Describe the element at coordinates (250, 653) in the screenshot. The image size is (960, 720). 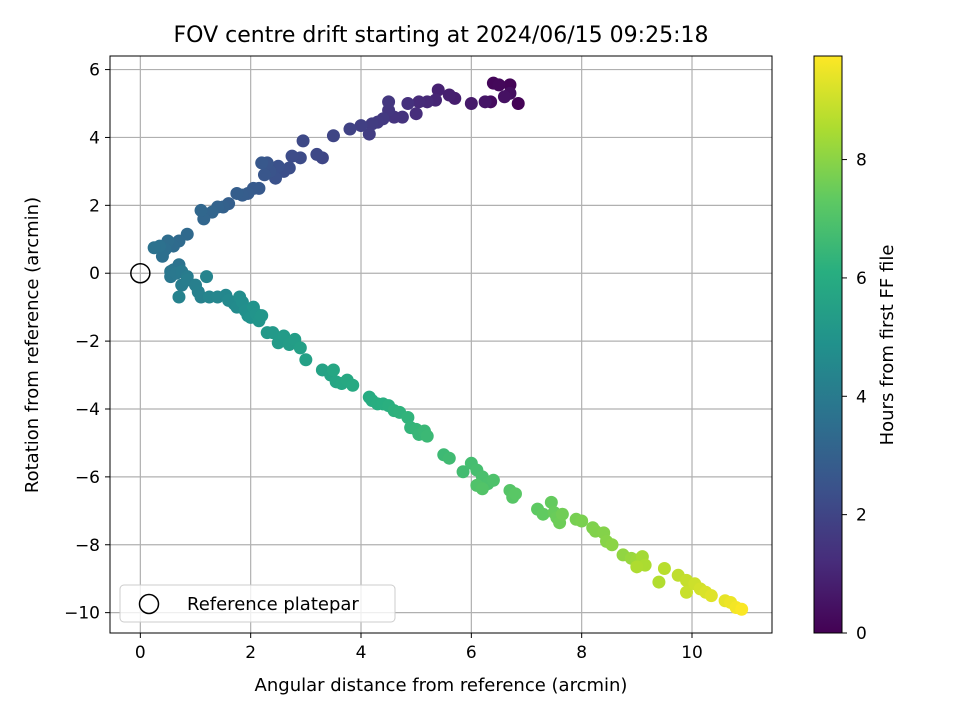
I see `x-tick-label: 2` at that location.